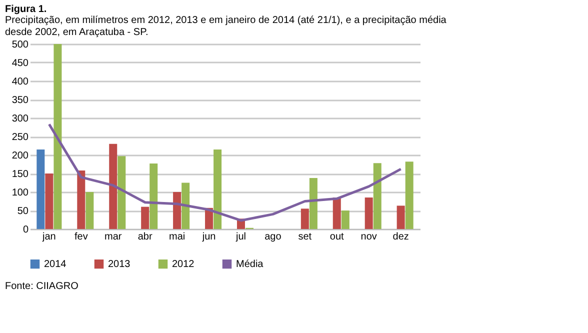  I want to click on x-tick-label: set, so click(305, 237).